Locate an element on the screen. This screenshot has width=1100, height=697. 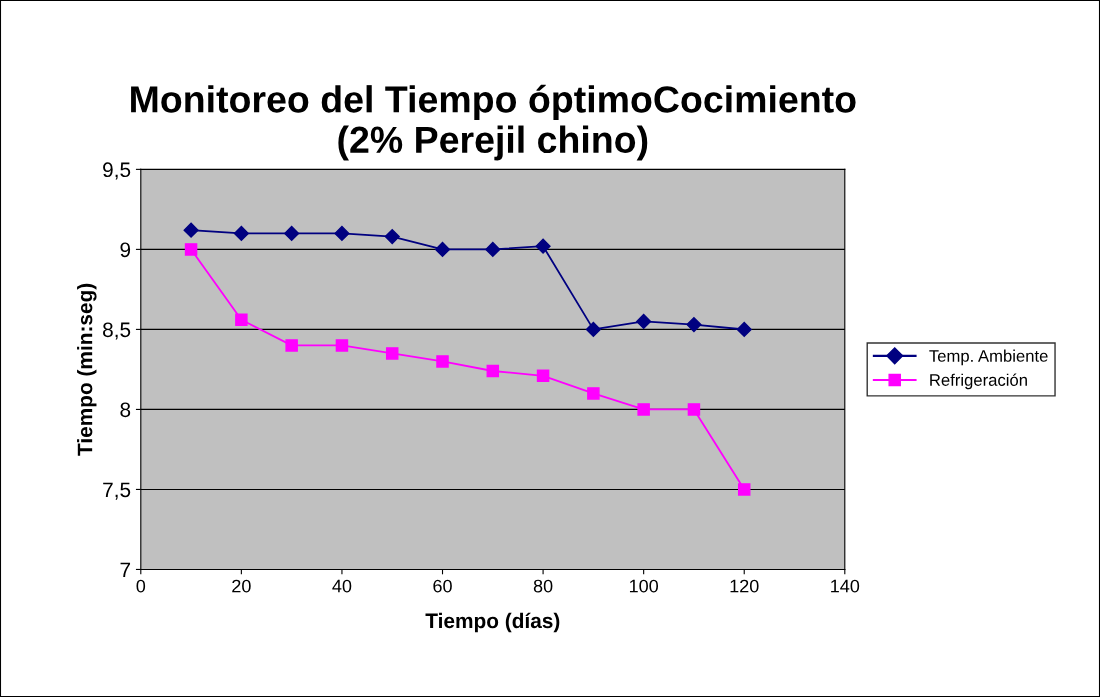
x-tick-label: 0 is located at coordinates (141, 586).